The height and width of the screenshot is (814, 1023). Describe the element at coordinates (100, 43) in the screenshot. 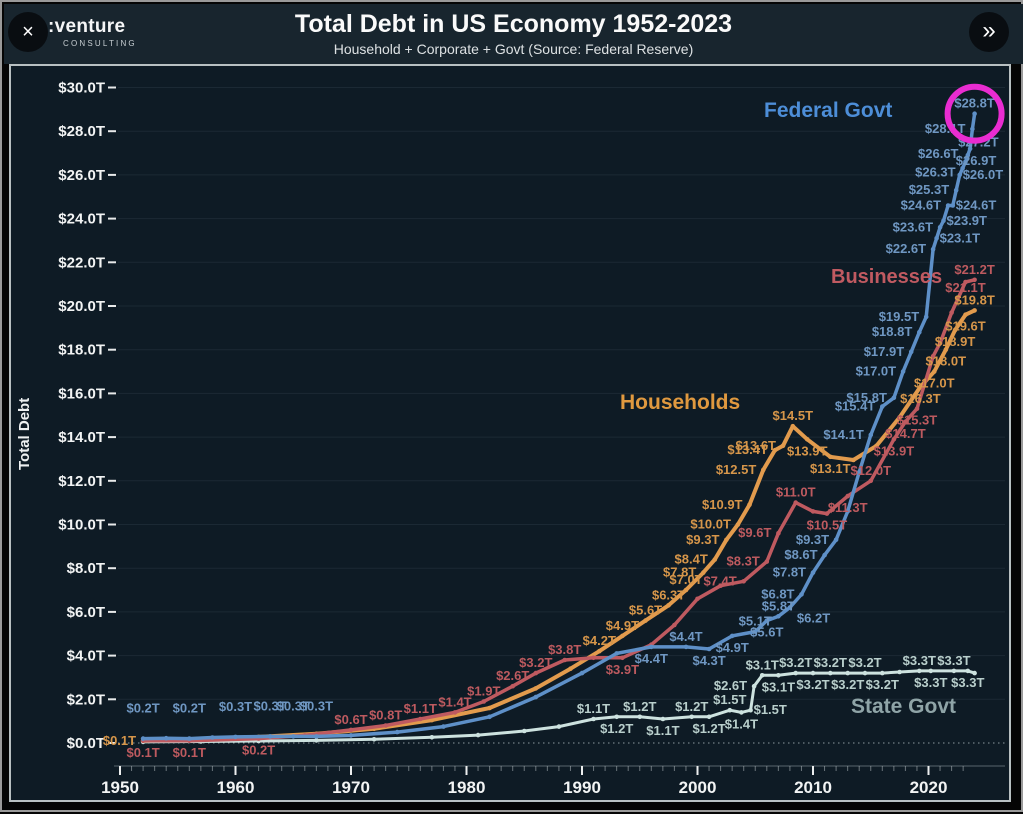

I see `logo-sub-text: CONSULTING` at that location.